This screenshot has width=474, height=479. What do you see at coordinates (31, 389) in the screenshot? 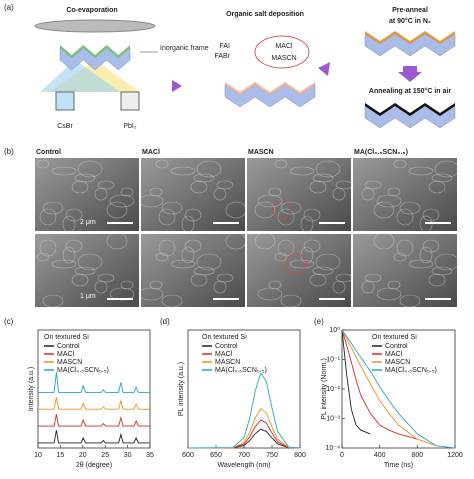
I see `y-axis-title: Intensity (a.u.)` at bounding box center [31, 389].